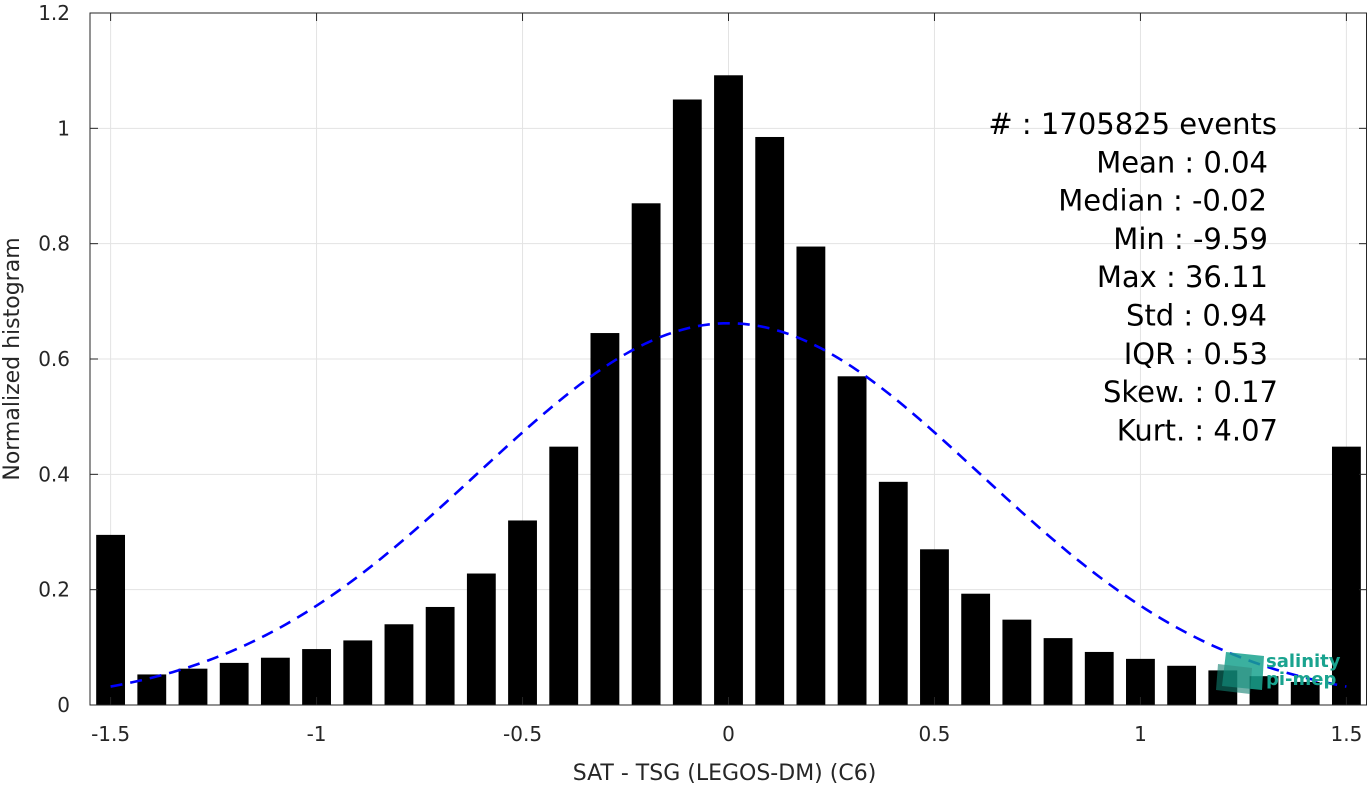 The height and width of the screenshot is (785, 1367). What do you see at coordinates (54, 13) in the screenshot?
I see `y-tick-label: 1.2` at bounding box center [54, 13].